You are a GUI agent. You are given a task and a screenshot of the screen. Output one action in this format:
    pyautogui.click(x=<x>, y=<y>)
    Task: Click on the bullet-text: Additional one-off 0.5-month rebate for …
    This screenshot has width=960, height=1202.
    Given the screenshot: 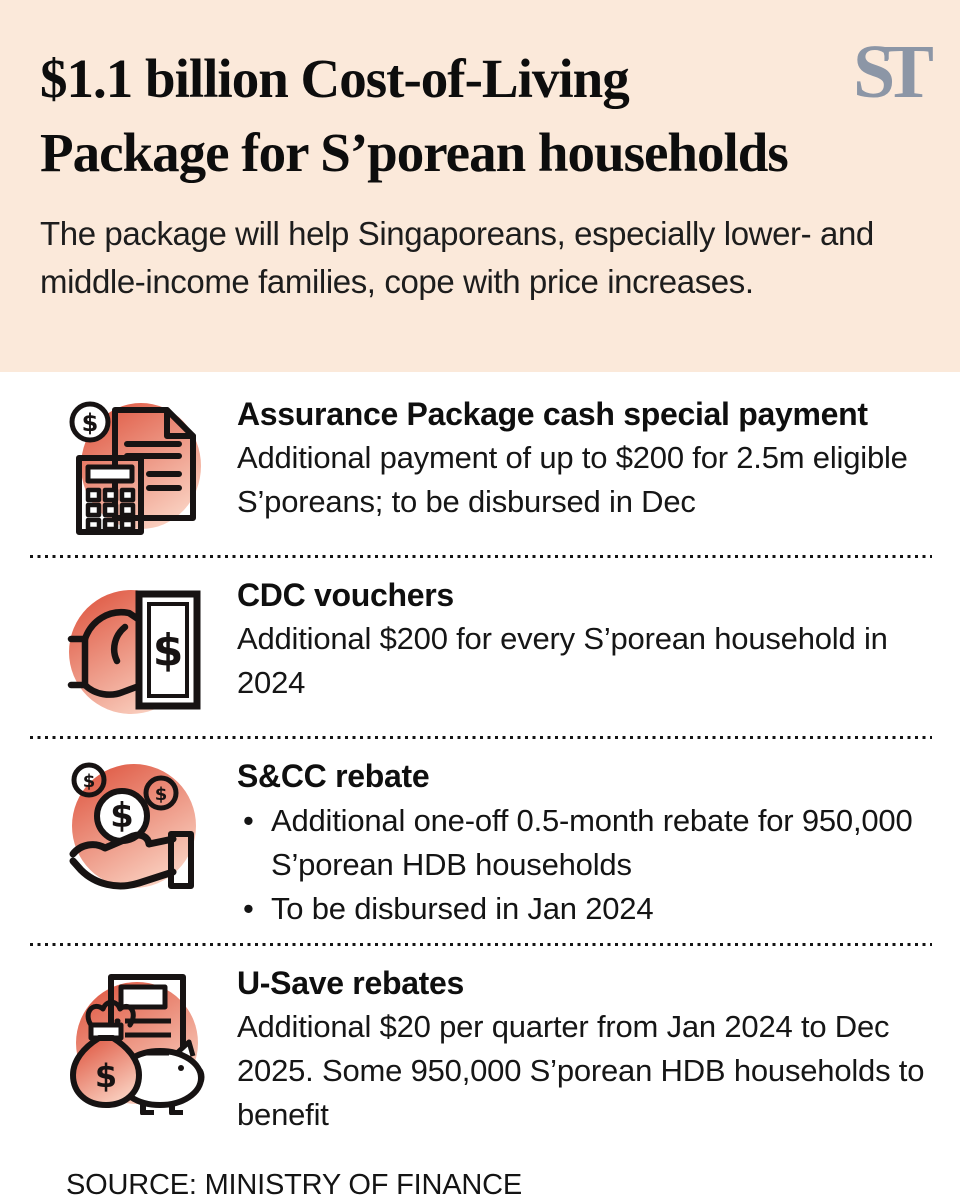 What is the action you would take?
    pyautogui.click(x=592, y=842)
    